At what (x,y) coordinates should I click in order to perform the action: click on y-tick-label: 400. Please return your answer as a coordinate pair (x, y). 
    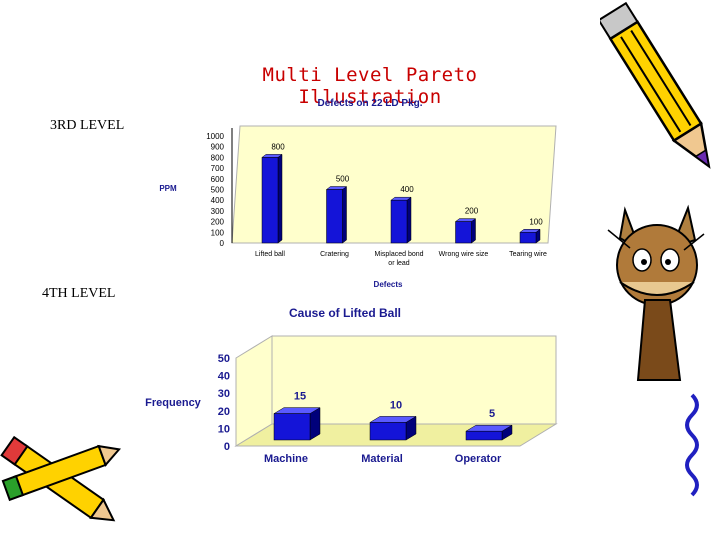
    Looking at the image, I should click on (218, 200).